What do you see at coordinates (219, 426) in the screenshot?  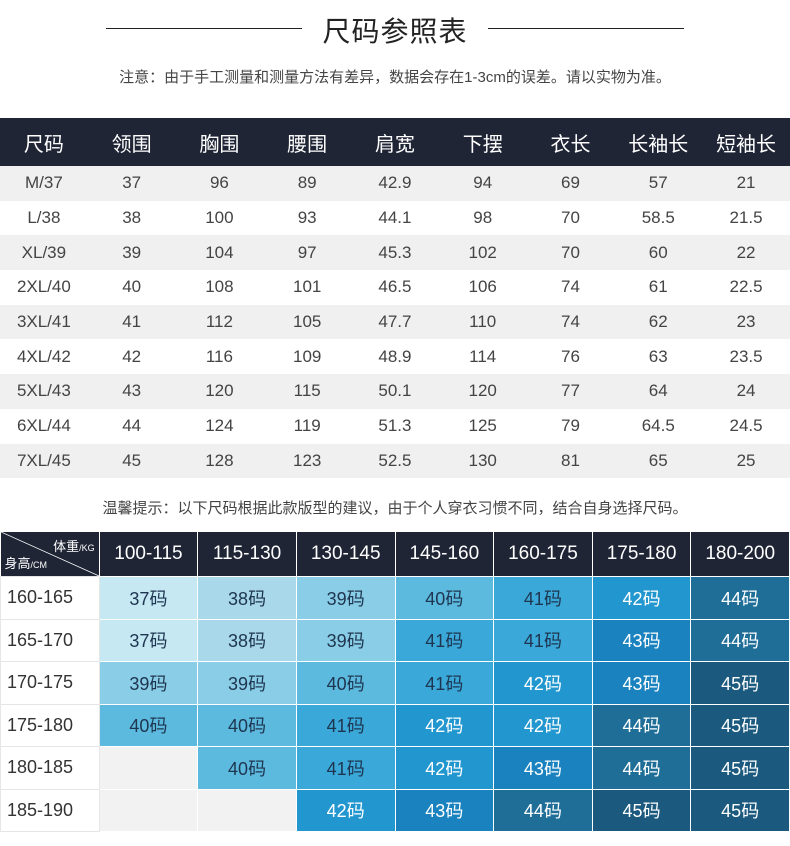 I see `size-value-cell: 124` at bounding box center [219, 426].